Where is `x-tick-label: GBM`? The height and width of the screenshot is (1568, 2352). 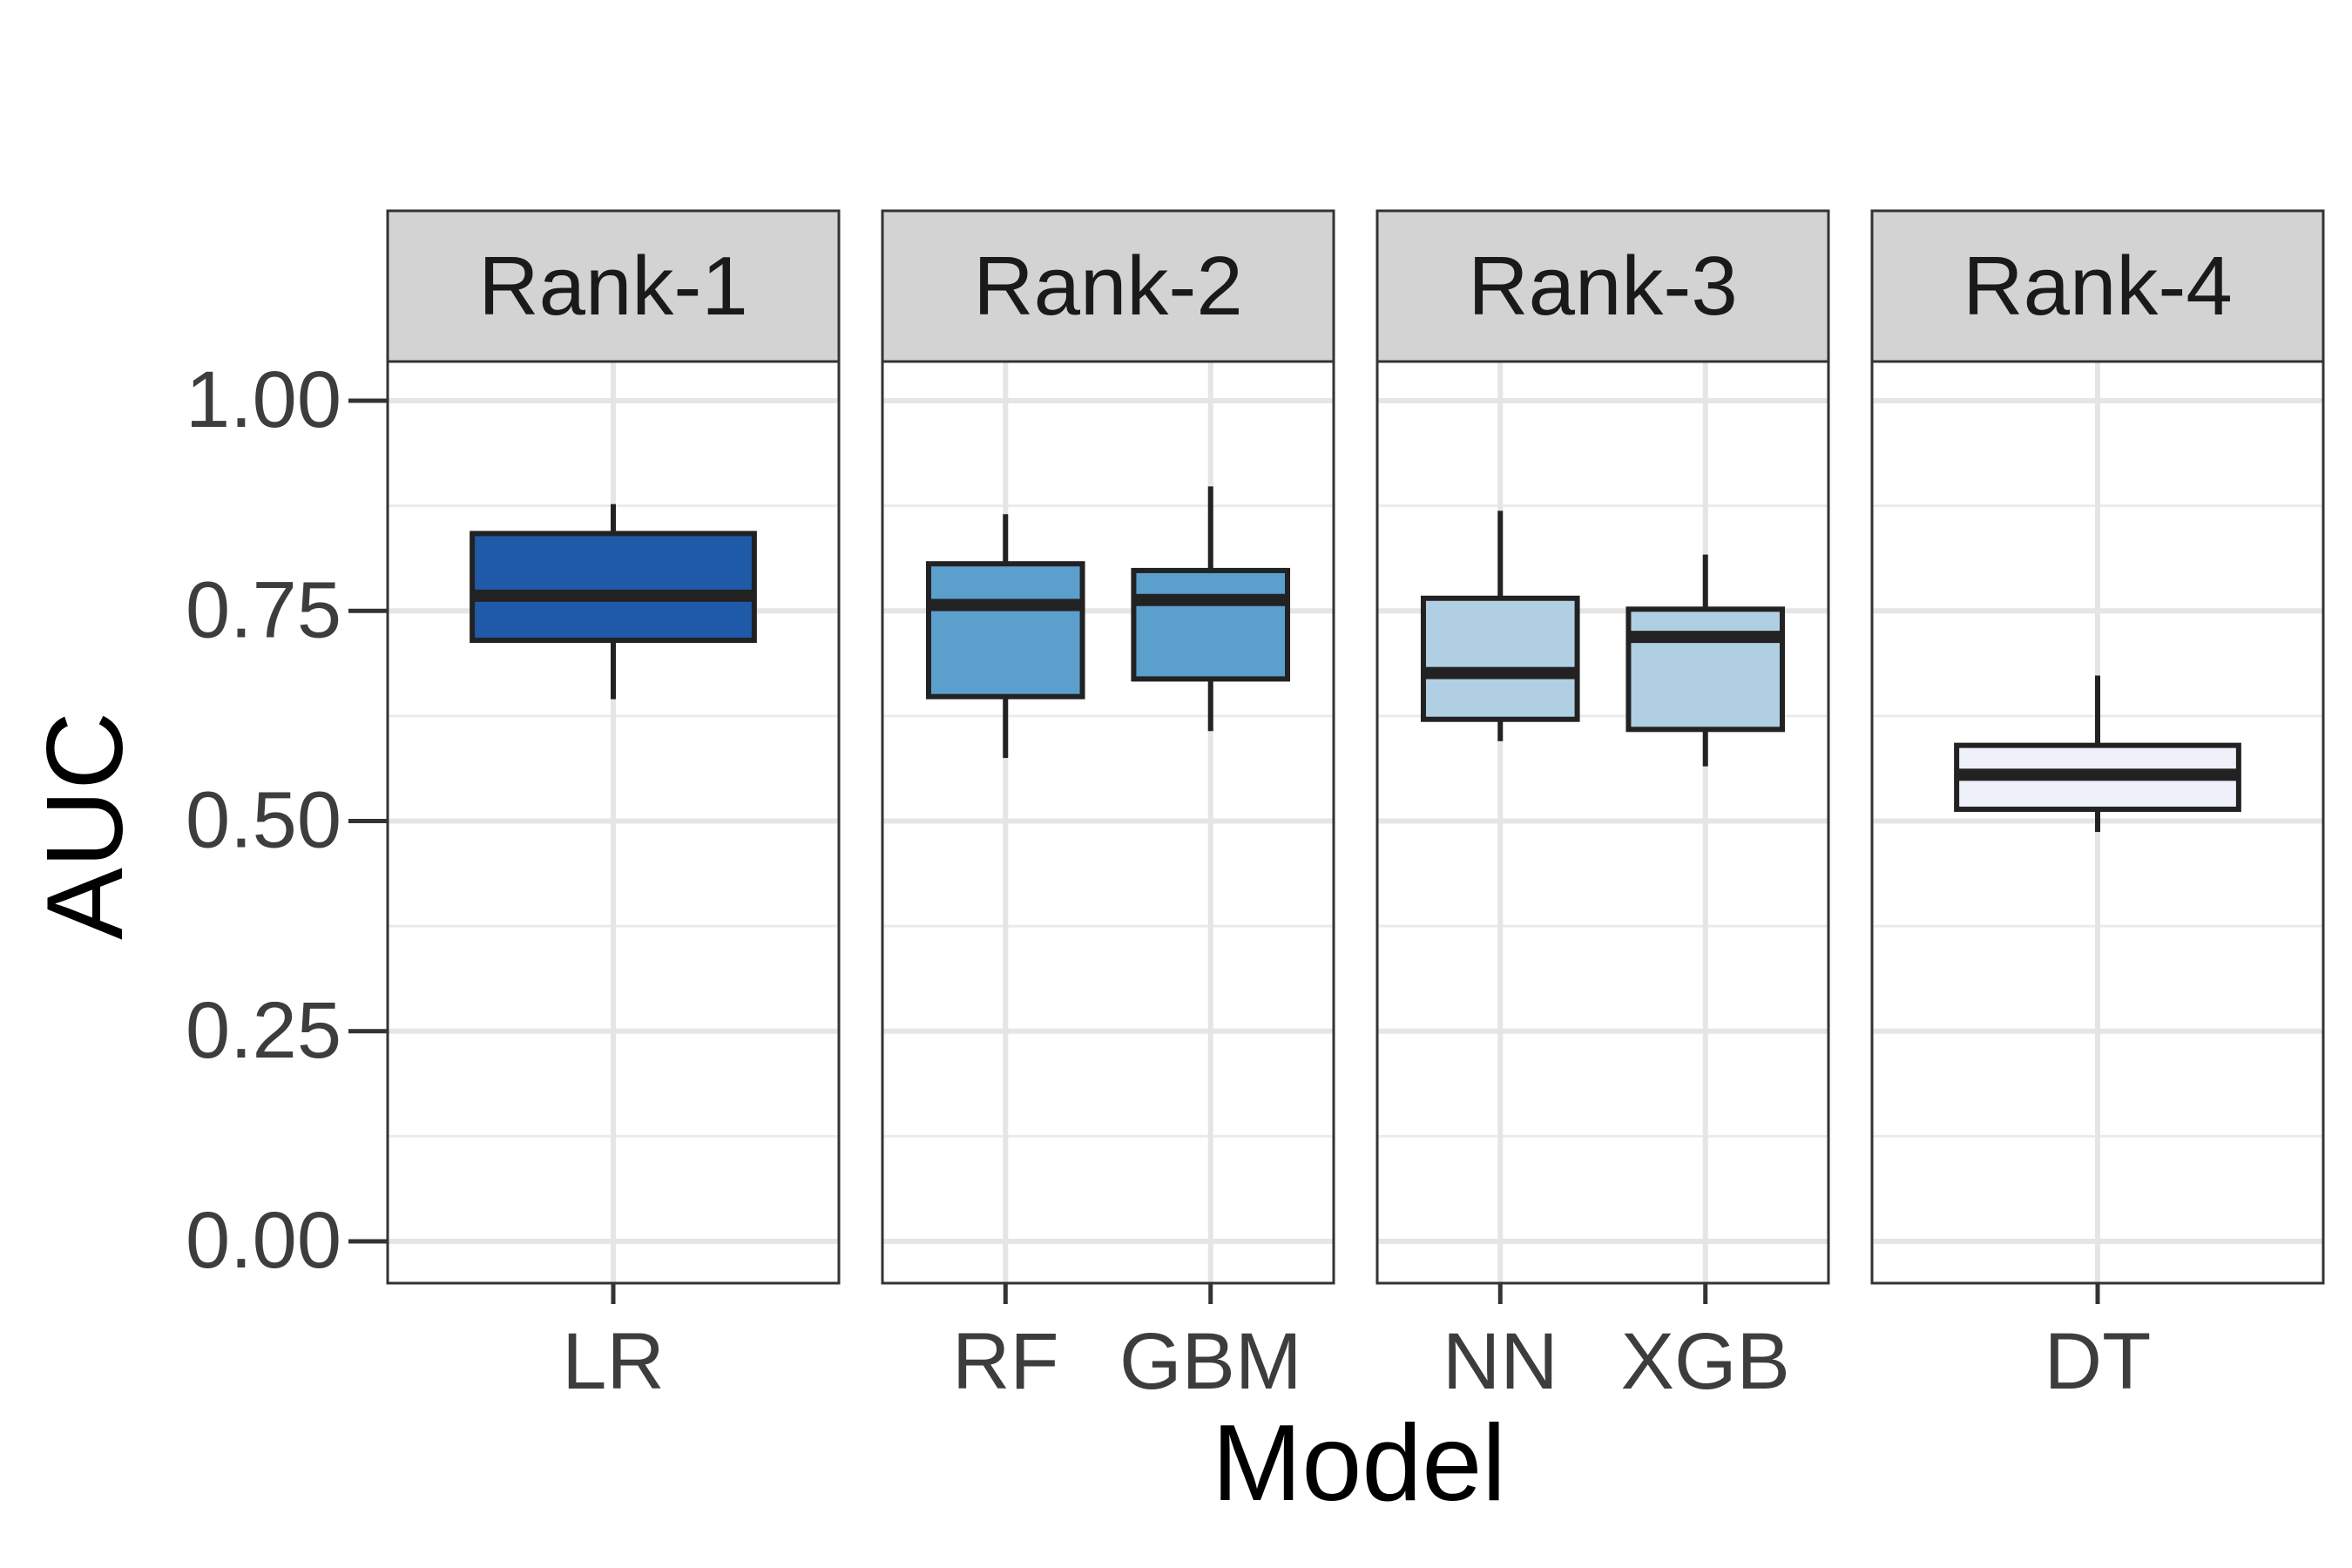 x-tick-label: GBM is located at coordinates (1211, 1361).